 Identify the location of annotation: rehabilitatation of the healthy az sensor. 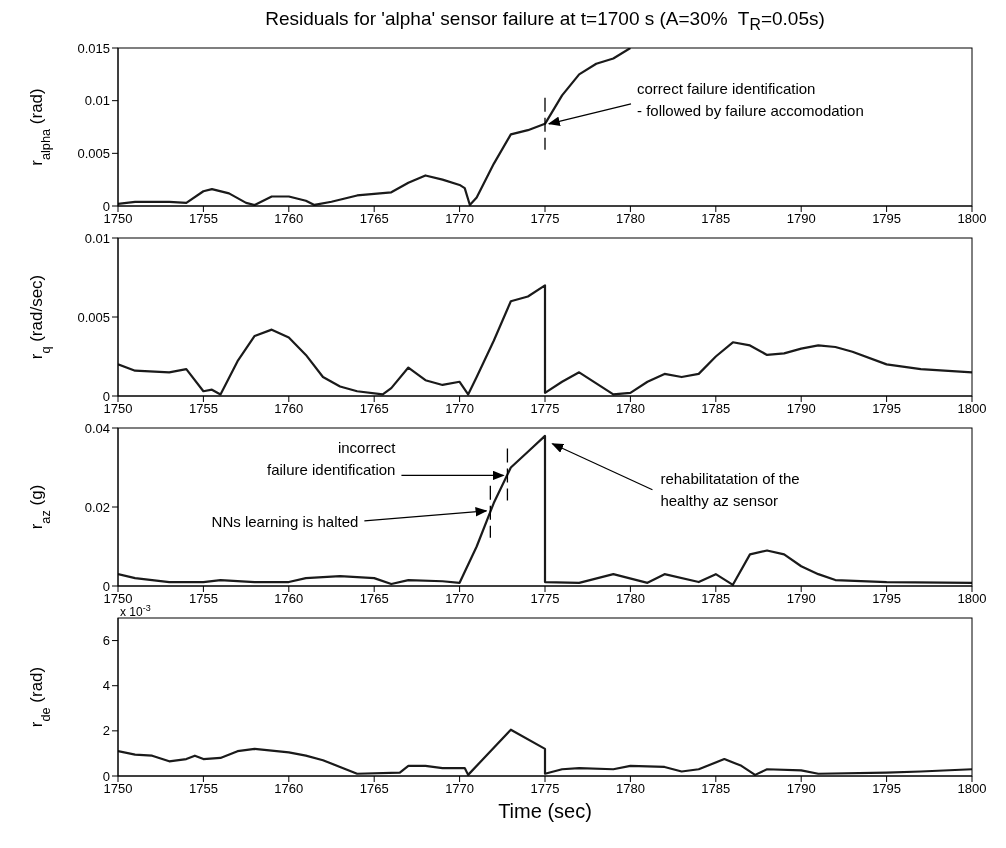
(730, 489).